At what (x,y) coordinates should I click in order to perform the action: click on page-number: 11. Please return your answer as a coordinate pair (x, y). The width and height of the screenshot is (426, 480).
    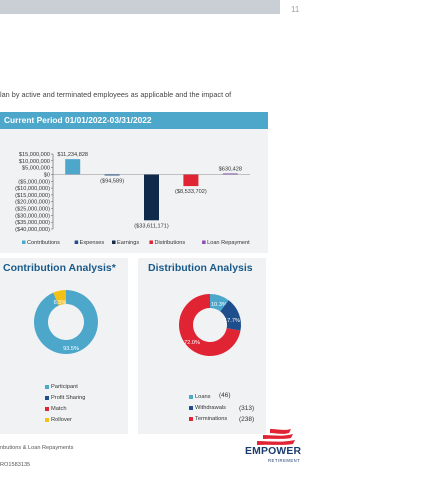
    Looking at the image, I should click on (295, 9).